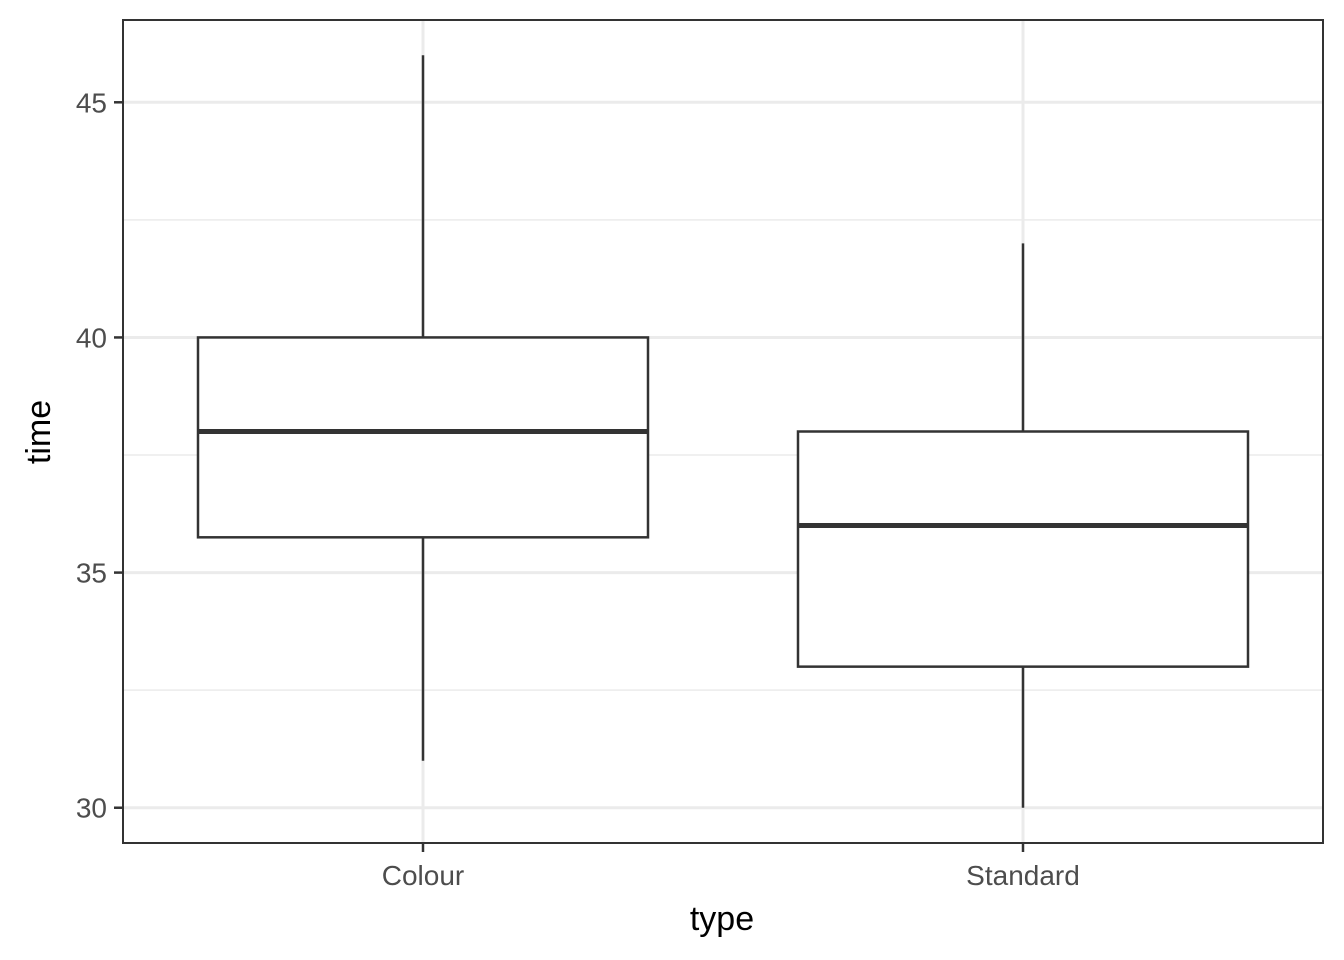 Image resolution: width=1344 pixels, height=960 pixels. Describe the element at coordinates (91, 808) in the screenshot. I see `y-tick-label: 30` at that location.